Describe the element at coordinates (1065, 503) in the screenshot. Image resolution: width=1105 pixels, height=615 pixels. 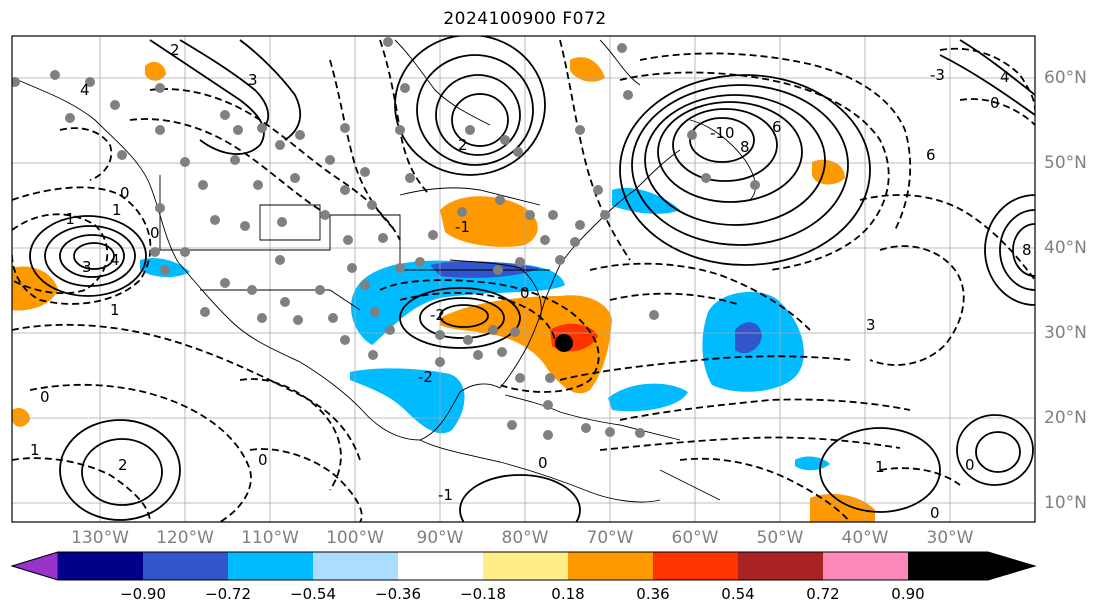
I see `lat-label: 10°N` at that location.